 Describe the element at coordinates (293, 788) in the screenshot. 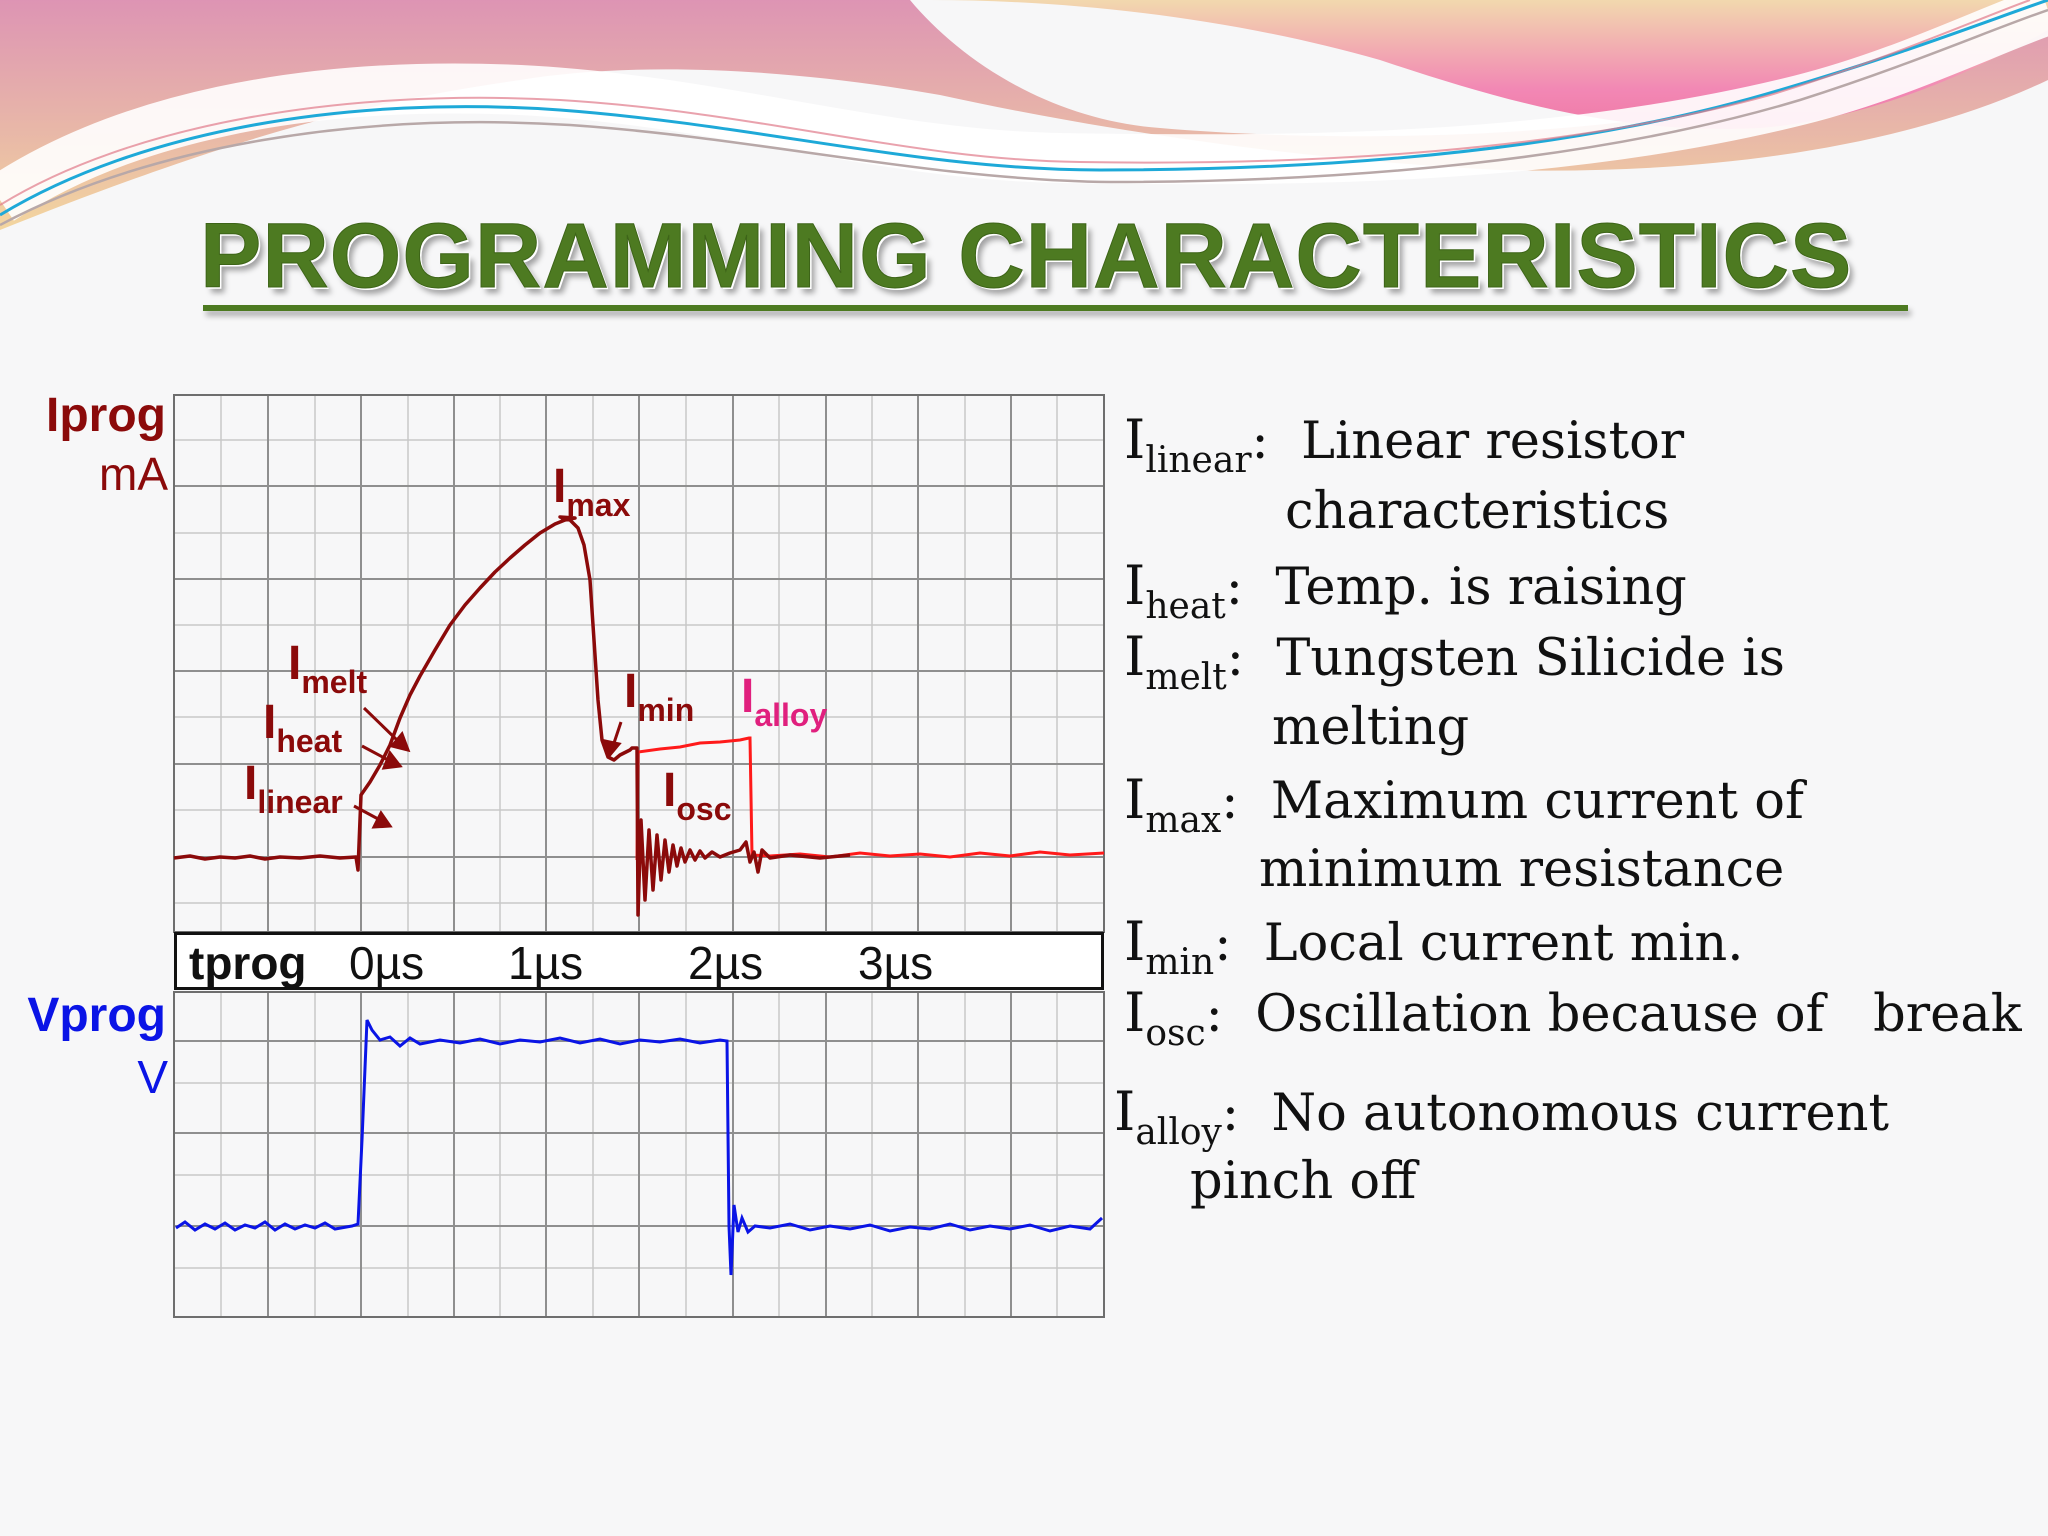

I see `marker-ilinear: Ilinear` at that location.